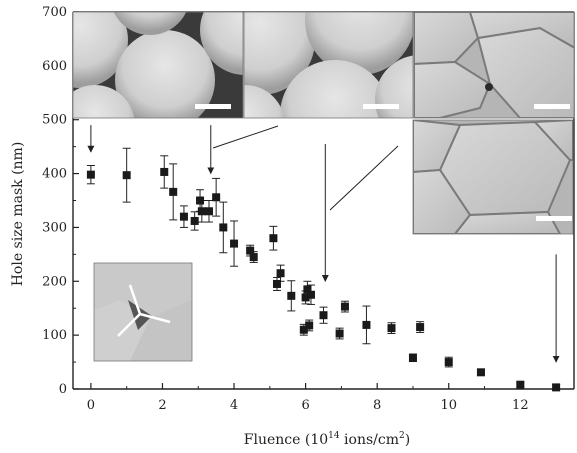 The height and width of the screenshot is (453, 577). What do you see at coordinates (493, 177) in the screenshot?
I see `inset-sem-hexagon` at bounding box center [493, 177].